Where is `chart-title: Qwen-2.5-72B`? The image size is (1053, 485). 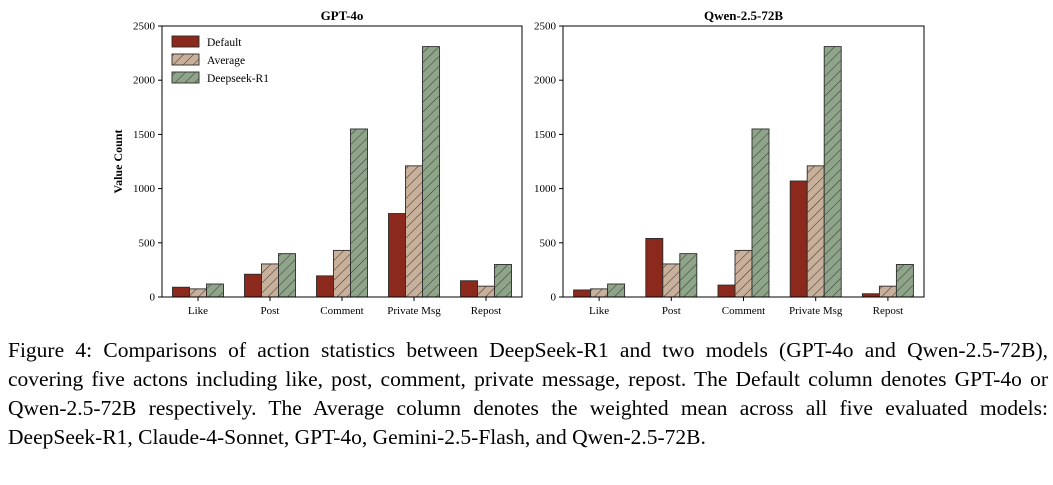 chart-title: Qwen-2.5-72B is located at coordinates (743, 15).